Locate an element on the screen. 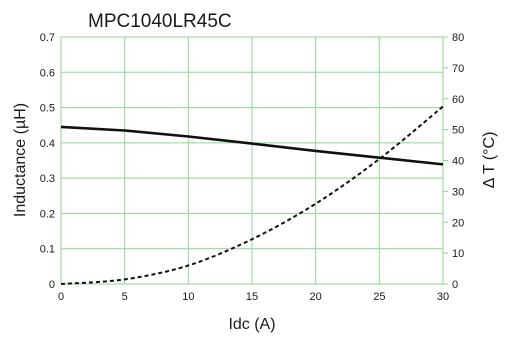 The height and width of the screenshot is (348, 506). y-left-tick-label-7: 0.7 is located at coordinates (47, 38).